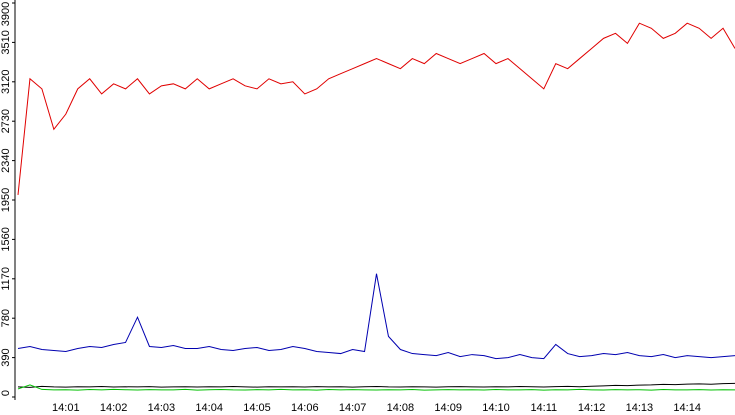 This screenshot has height=415, width=735. What do you see at coordinates (257, 408) in the screenshot?
I see `x-tick-label: 14:05` at bounding box center [257, 408].